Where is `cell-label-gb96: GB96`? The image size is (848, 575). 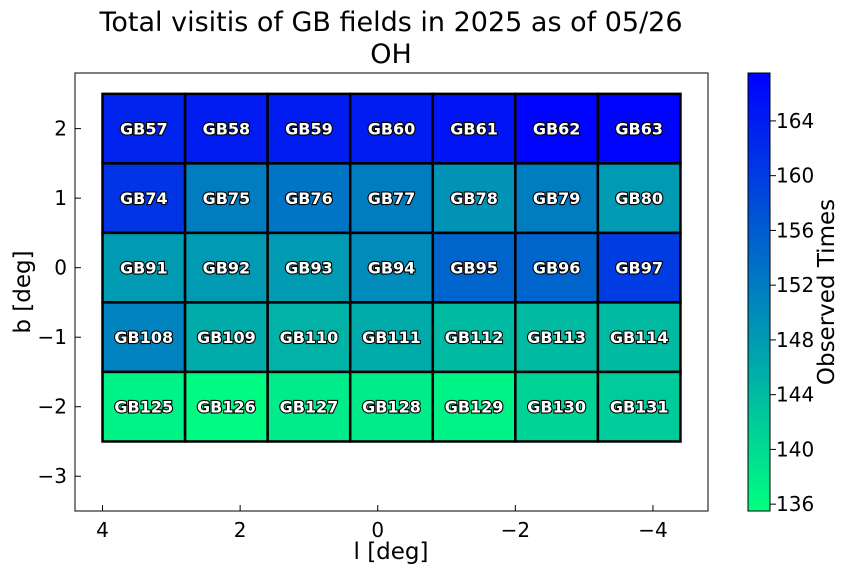
cell-label-gb96: GB96 is located at coordinates (557, 268).